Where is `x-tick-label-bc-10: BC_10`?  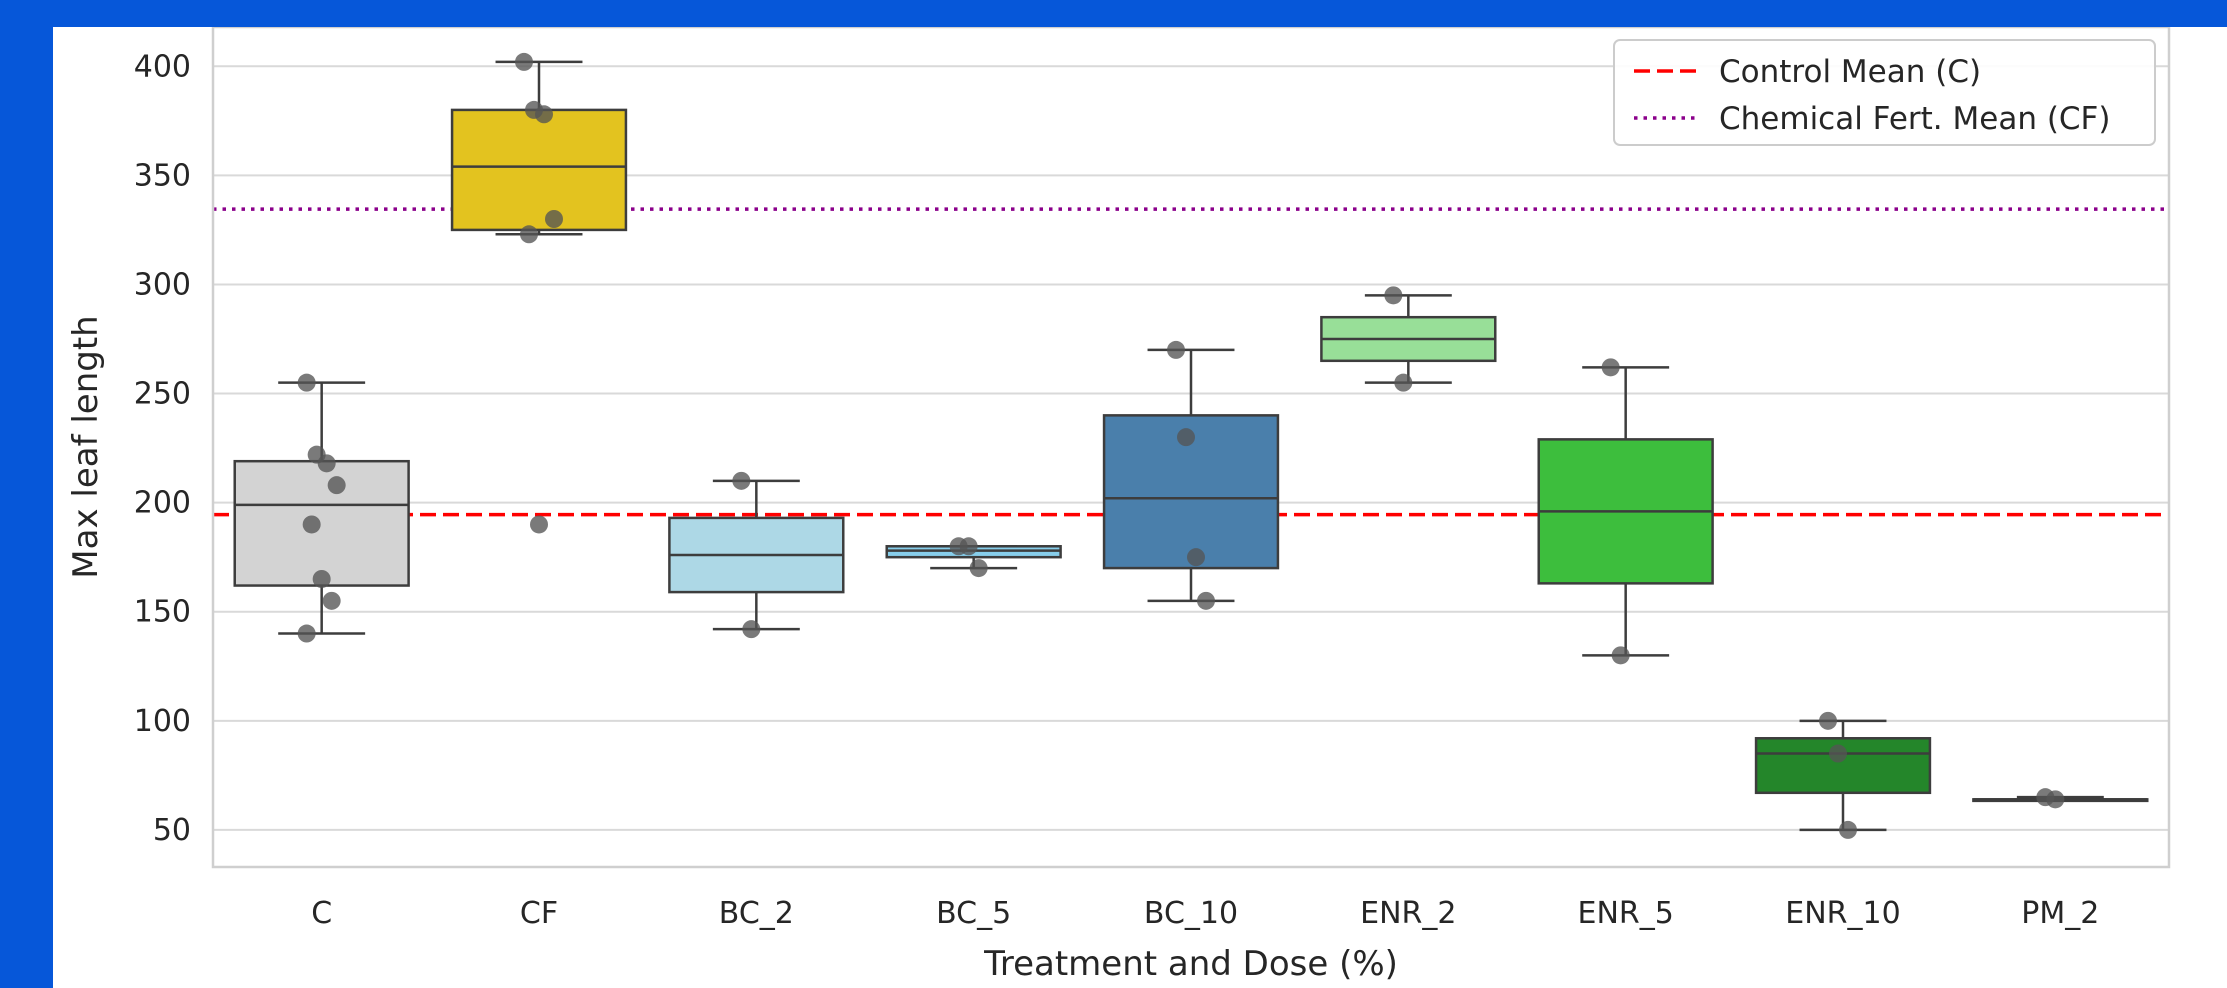
x-tick-label-bc-10: BC_10 is located at coordinates (1191, 913).